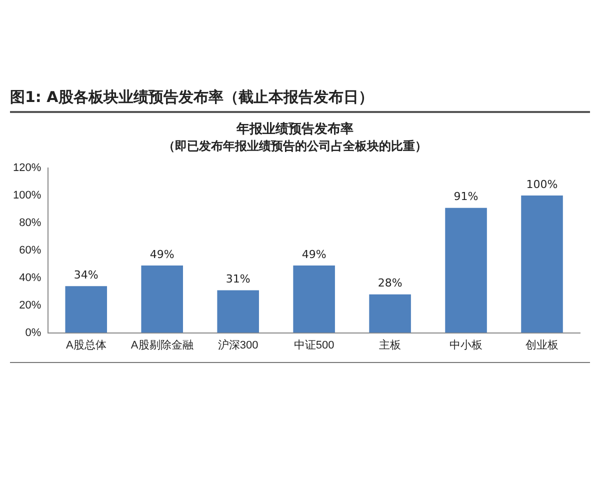 The width and height of the screenshot is (600, 480). What do you see at coordinates (30, 222) in the screenshot?
I see `y-tick-label: 80%` at bounding box center [30, 222].